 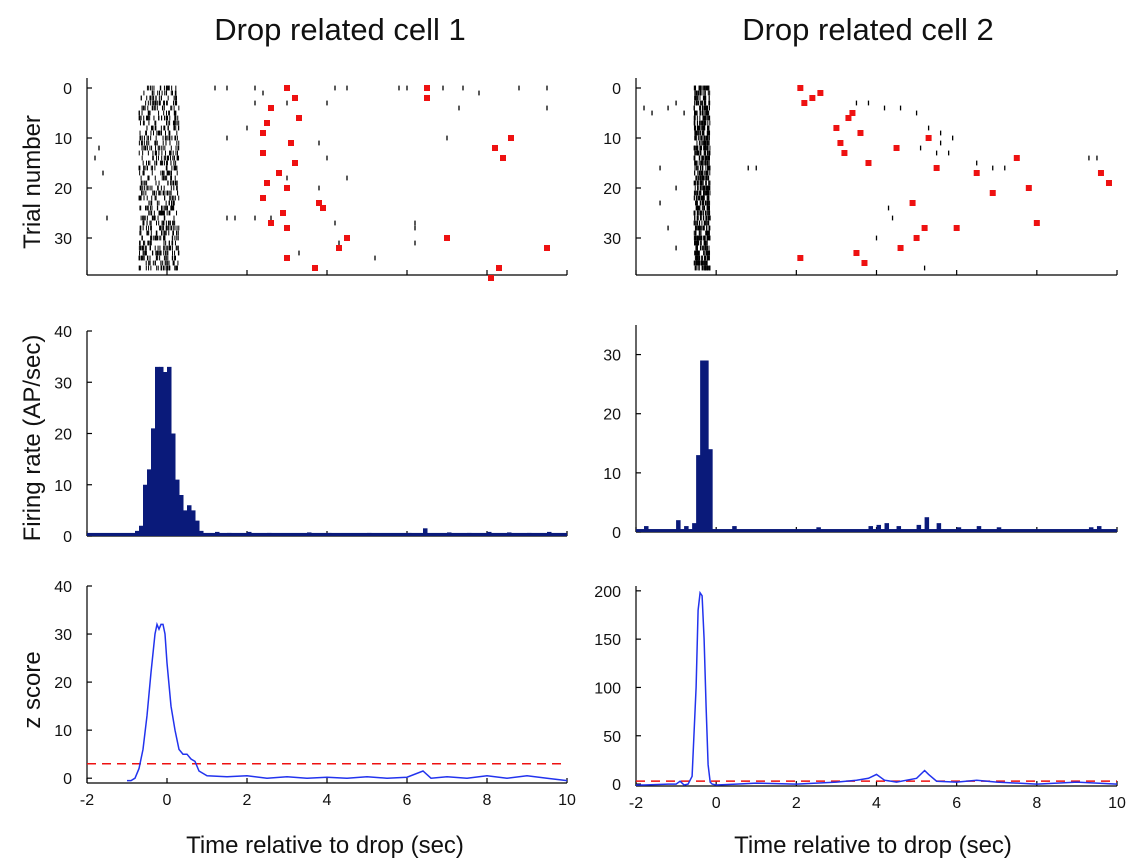 I want to click on z-score-plot-cell-2: 0 50 100 150 200 -2 0 2 4 6 8 10, so click(x=860, y=698).